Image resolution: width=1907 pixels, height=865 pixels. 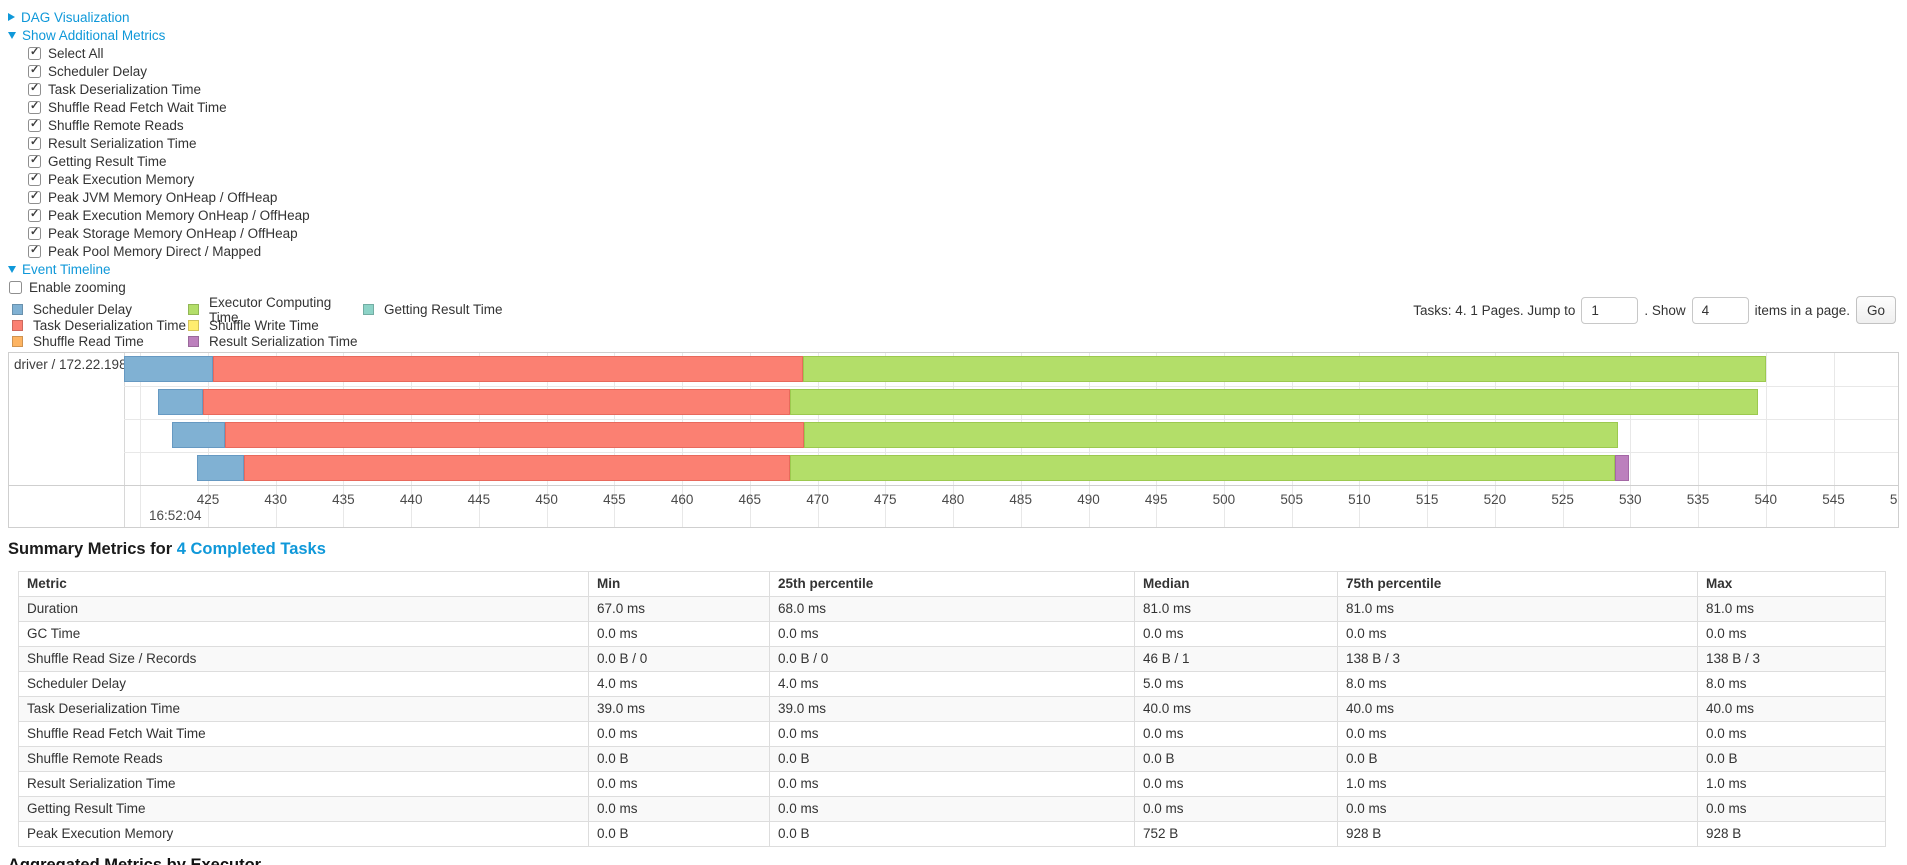 I want to click on completed-tasks-link: 4 Completed Tasks, so click(x=251, y=549).